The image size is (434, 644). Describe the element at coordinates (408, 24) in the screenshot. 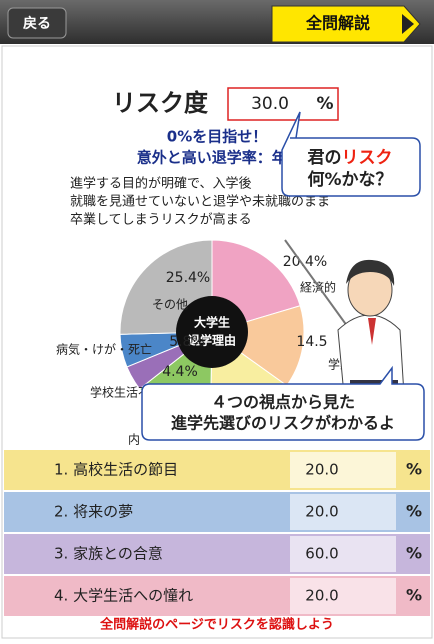

I see `arrow` at that location.